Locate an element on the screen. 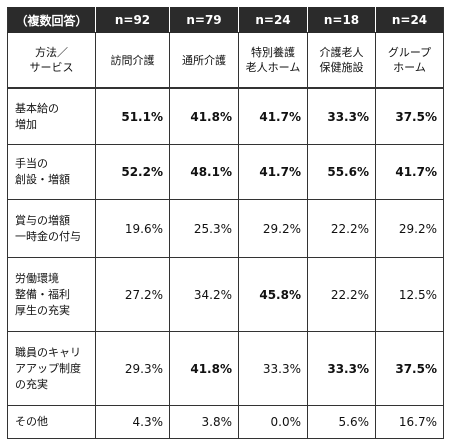  value-cell-group-home: 41.7% is located at coordinates (409, 172).